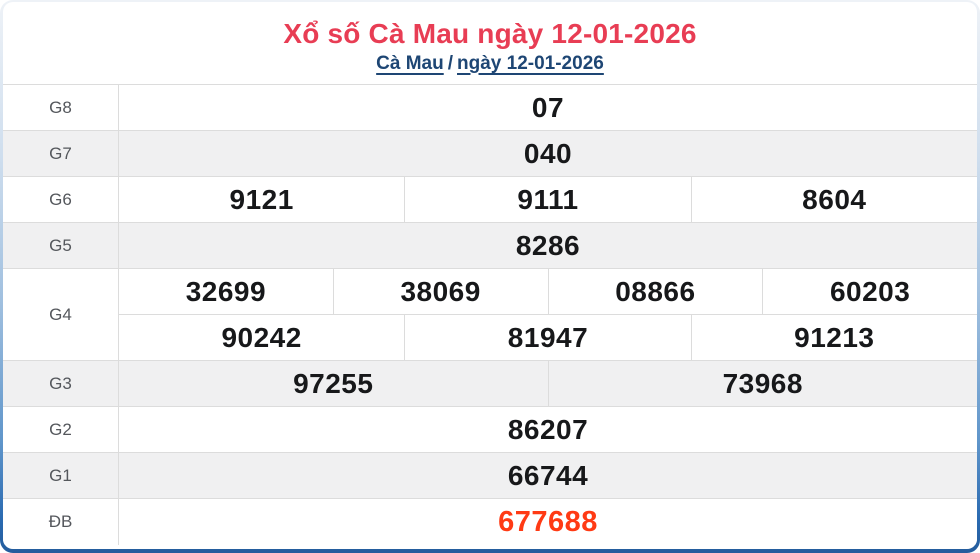  I want to click on prize-row-g3: G3 97255 73968, so click(490, 384).